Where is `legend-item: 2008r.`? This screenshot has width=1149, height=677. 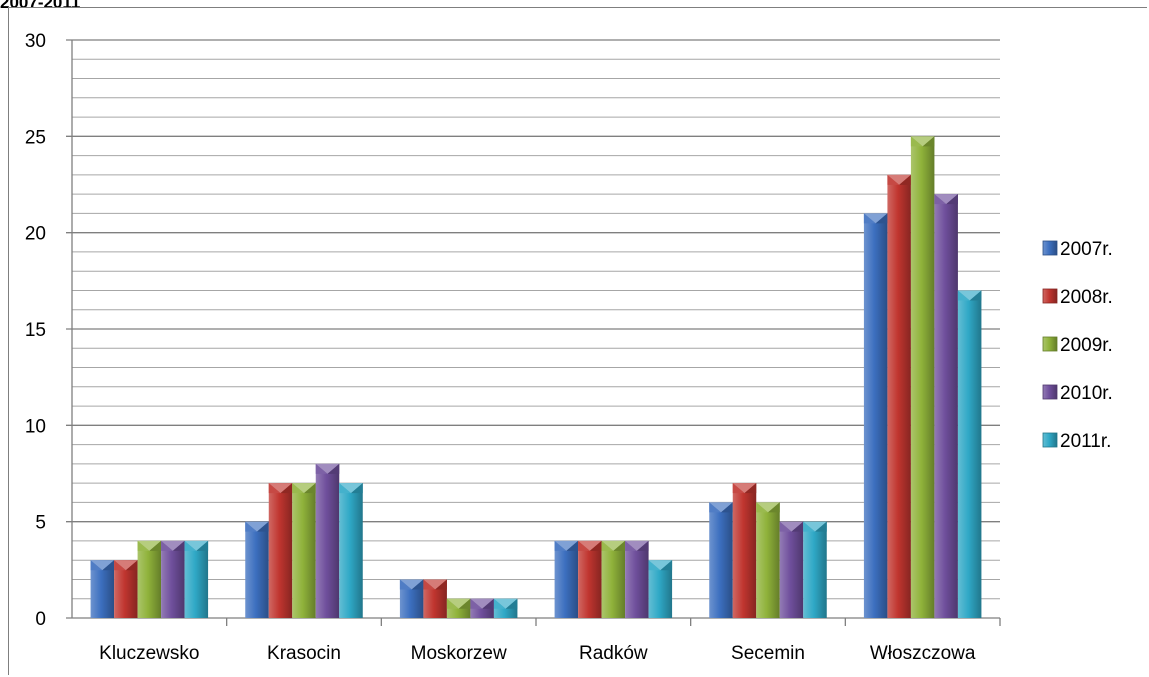 legend-item: 2008r. is located at coordinates (1077, 297).